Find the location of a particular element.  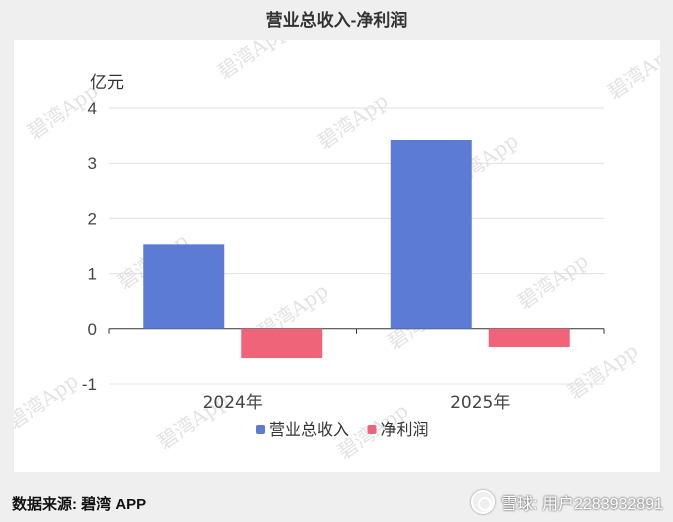

y-tick-label: 2 is located at coordinates (92, 218).